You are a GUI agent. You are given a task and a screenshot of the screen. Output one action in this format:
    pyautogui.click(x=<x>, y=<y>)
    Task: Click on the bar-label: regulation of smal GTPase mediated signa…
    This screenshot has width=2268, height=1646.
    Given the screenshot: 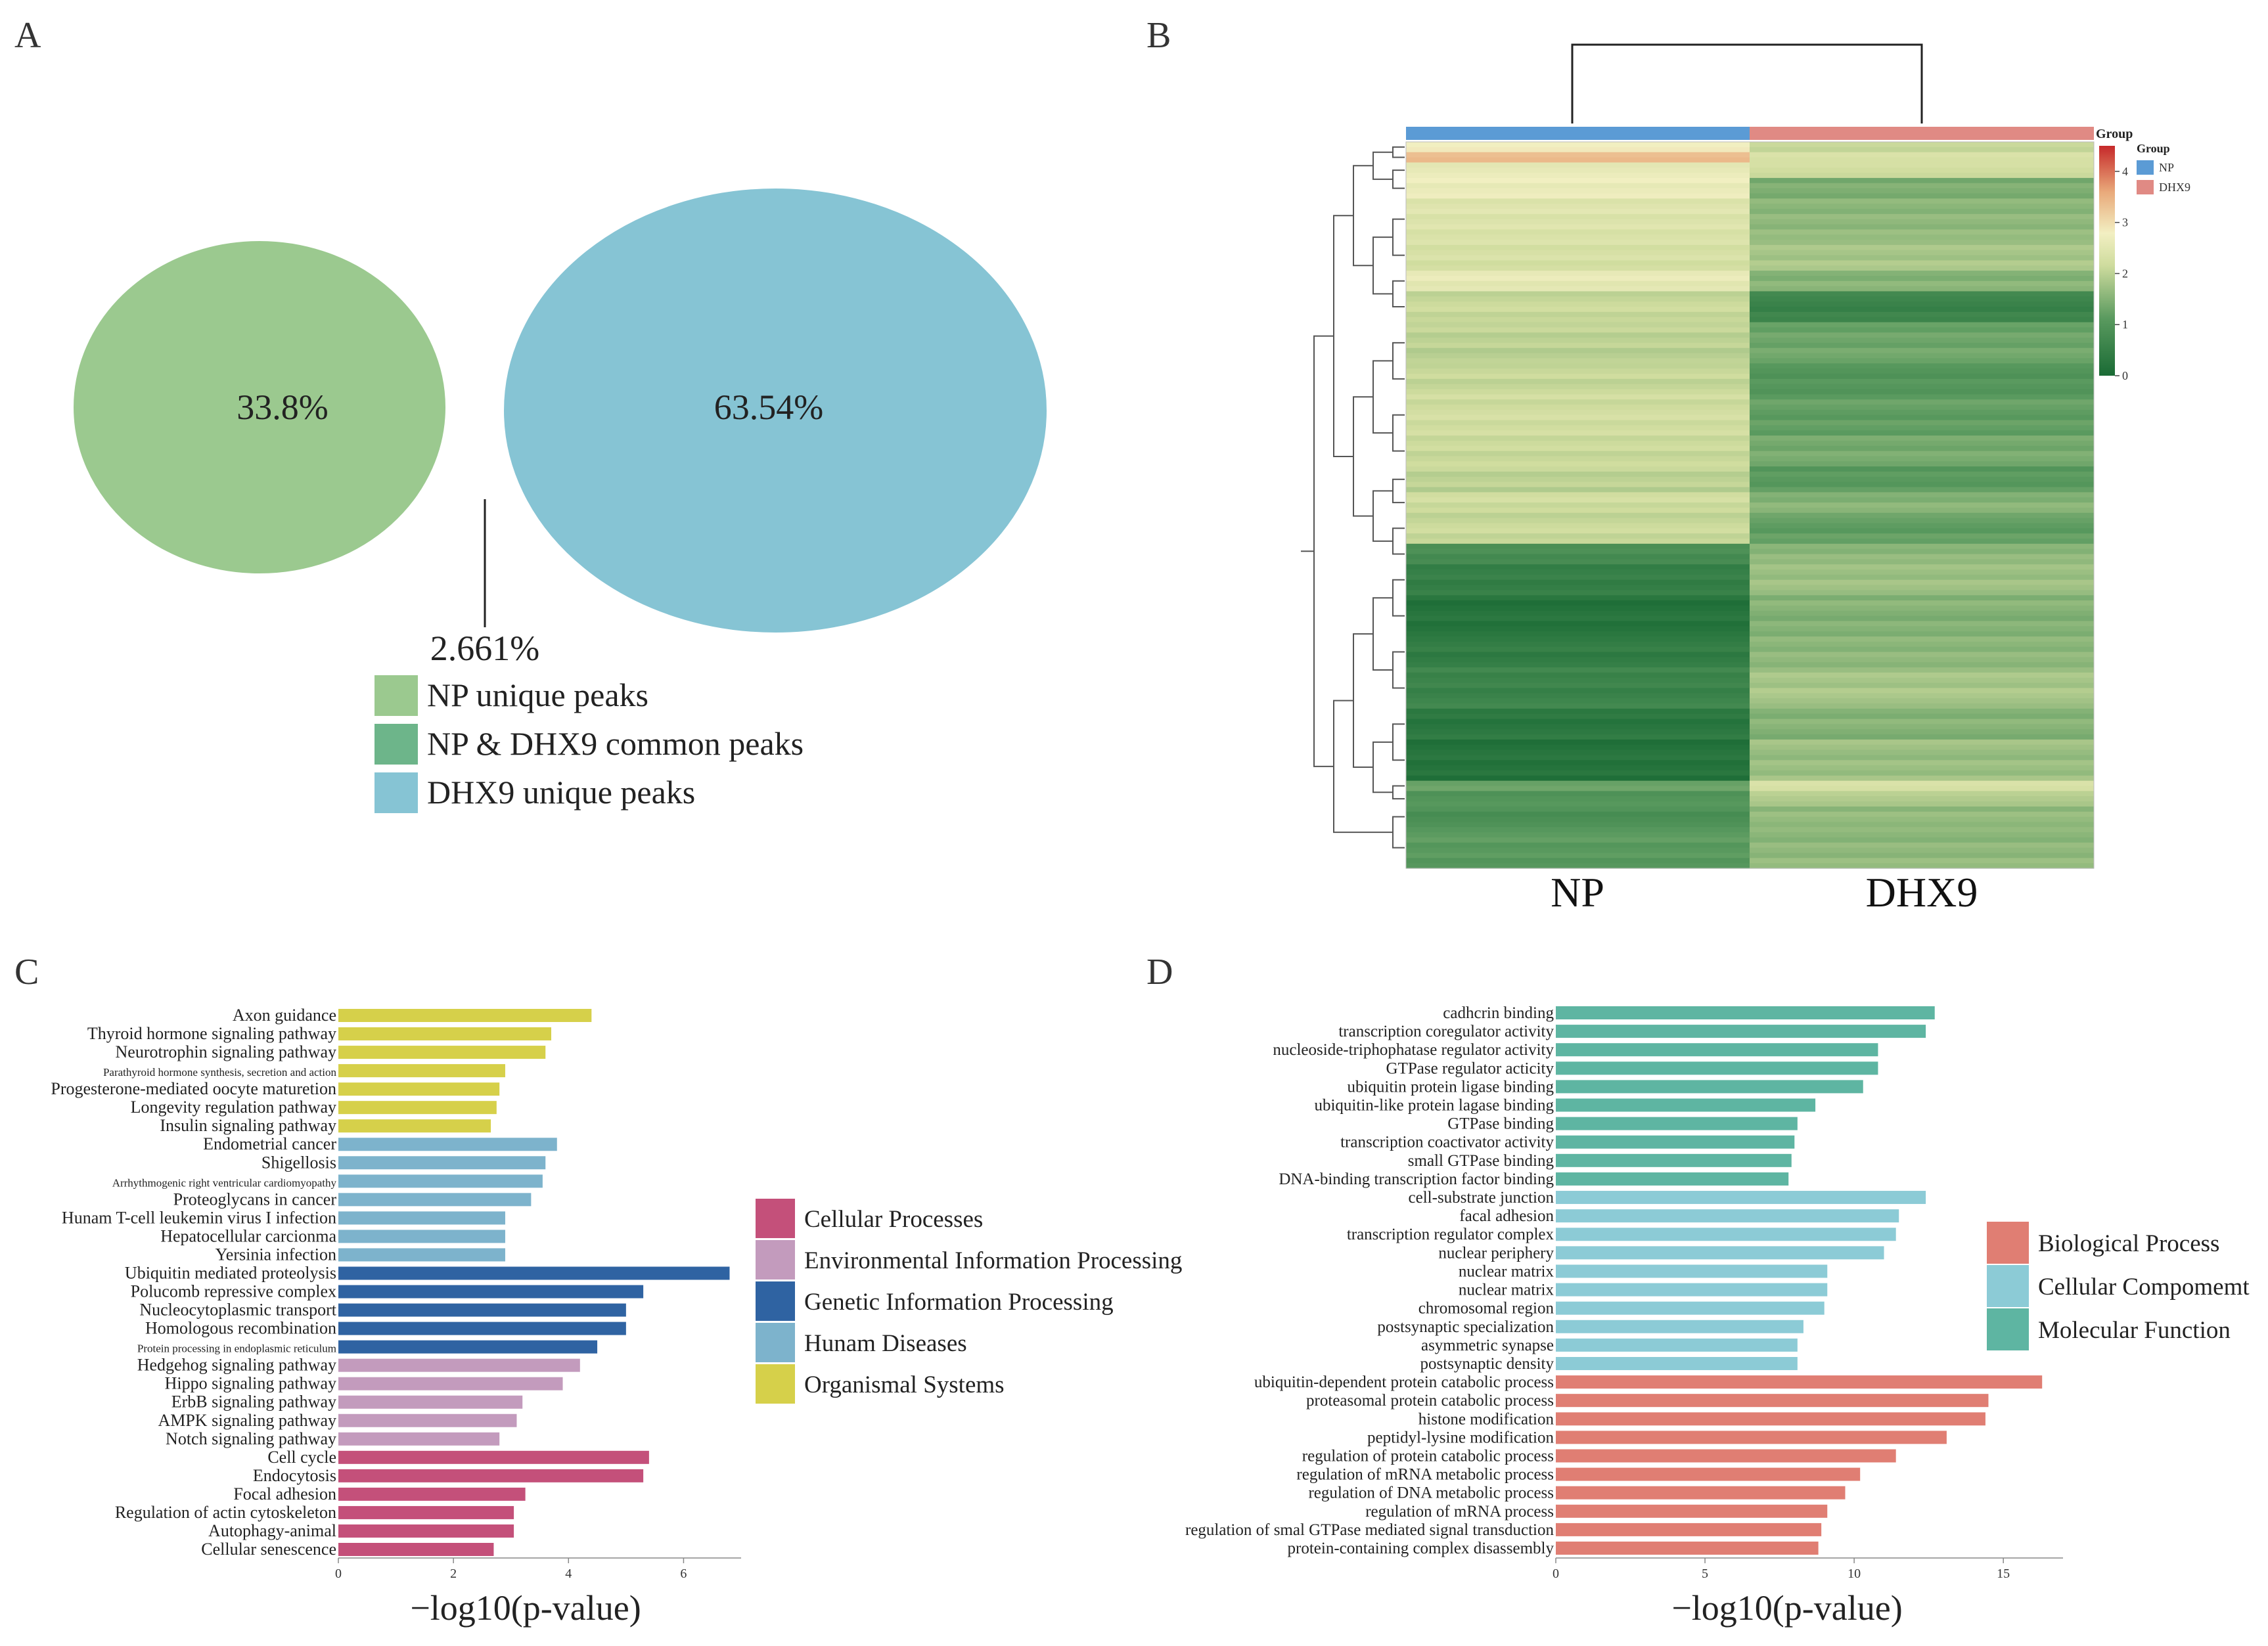 What is the action you would take?
    pyautogui.click(x=1369, y=1530)
    